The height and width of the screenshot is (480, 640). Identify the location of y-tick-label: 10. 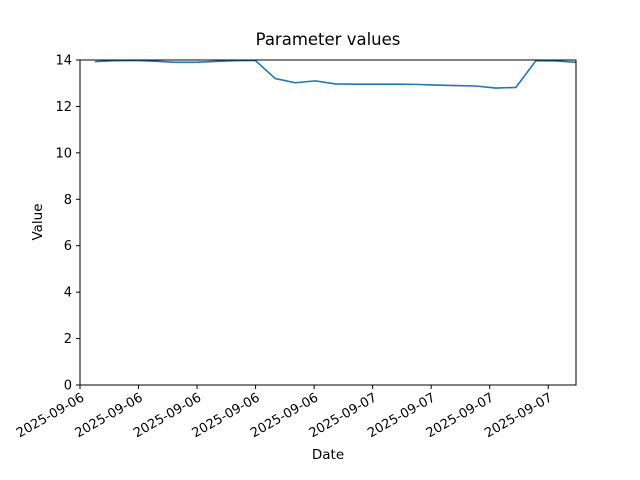
(63, 153).